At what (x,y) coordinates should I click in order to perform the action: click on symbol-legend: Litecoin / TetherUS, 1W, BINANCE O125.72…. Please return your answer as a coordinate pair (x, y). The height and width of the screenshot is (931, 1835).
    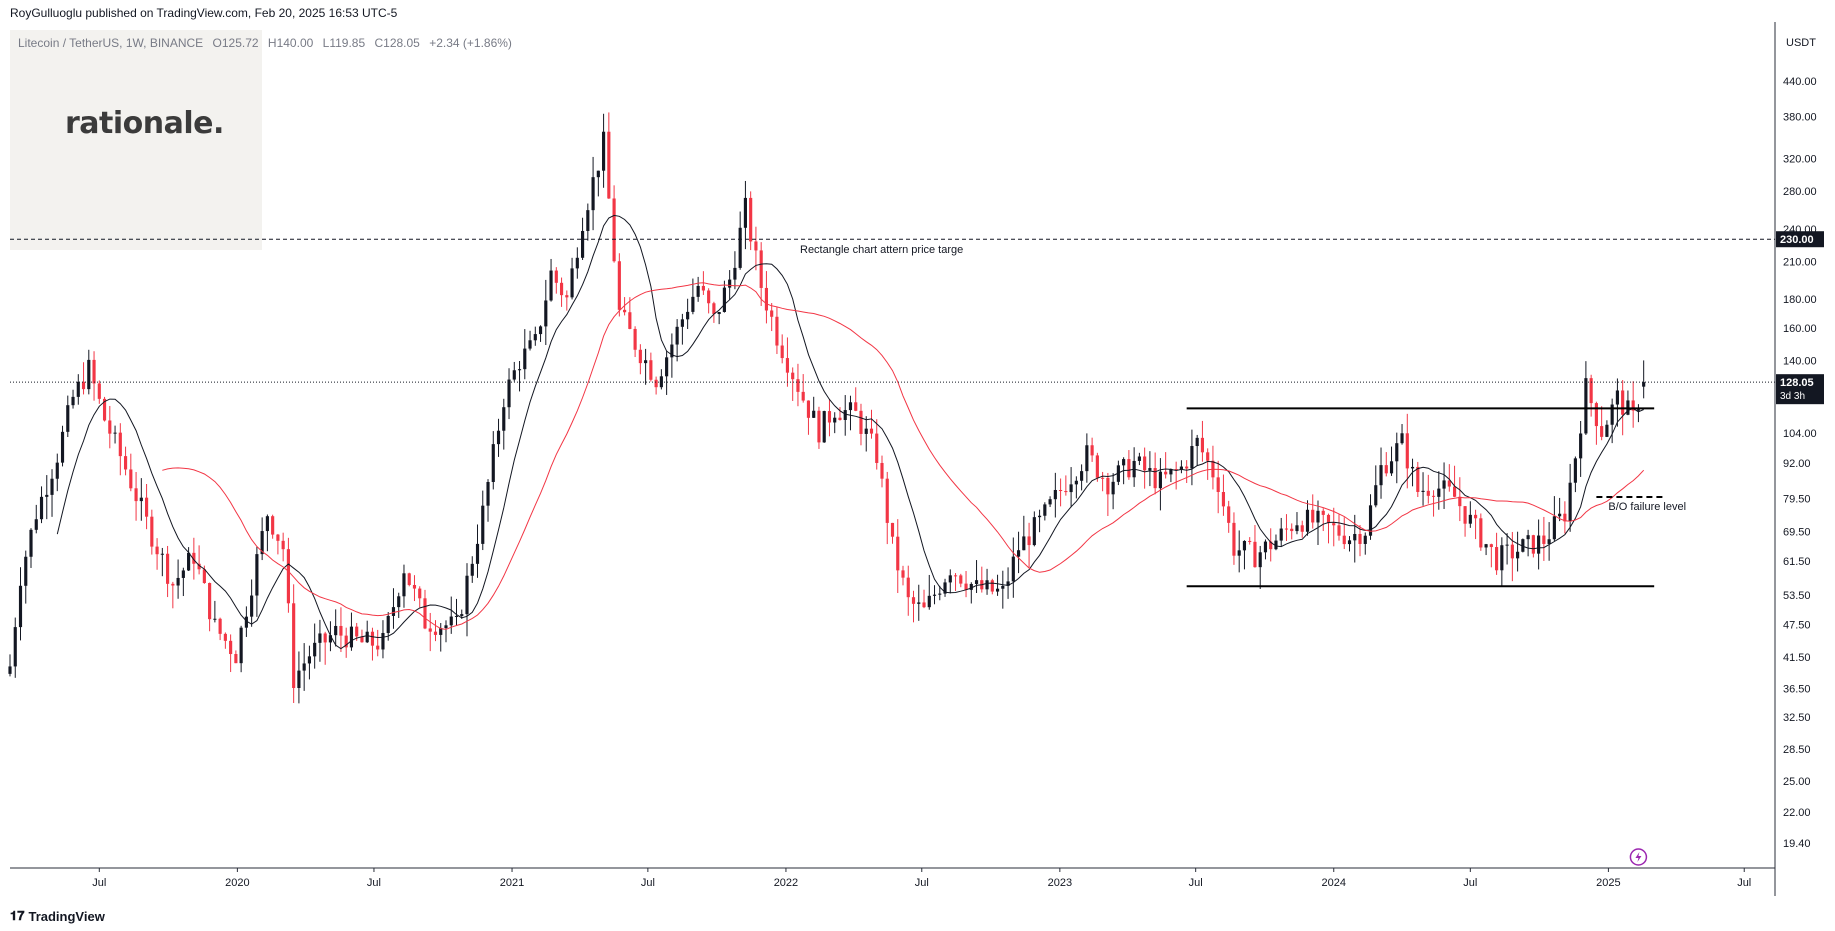
    Looking at the image, I should click on (268, 43).